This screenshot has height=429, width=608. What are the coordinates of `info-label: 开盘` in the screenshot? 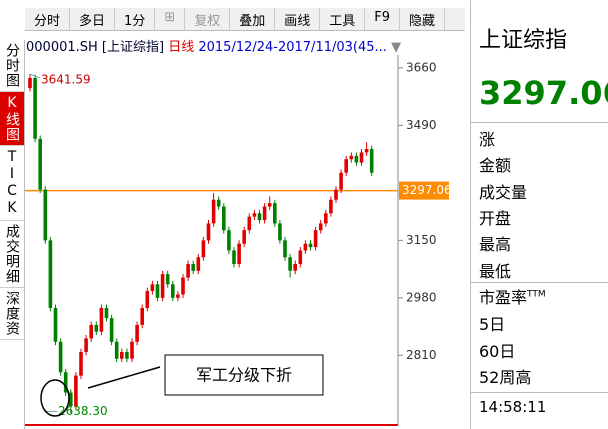 It's located at (495, 218).